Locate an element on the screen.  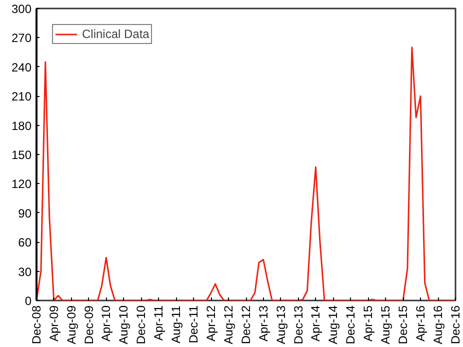
y-tick-label: 300 is located at coordinates (21, 9).